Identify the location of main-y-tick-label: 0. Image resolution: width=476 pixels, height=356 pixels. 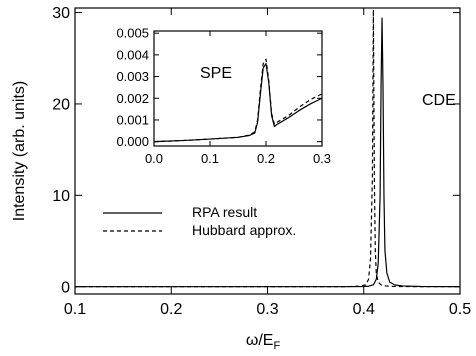
(65, 287).